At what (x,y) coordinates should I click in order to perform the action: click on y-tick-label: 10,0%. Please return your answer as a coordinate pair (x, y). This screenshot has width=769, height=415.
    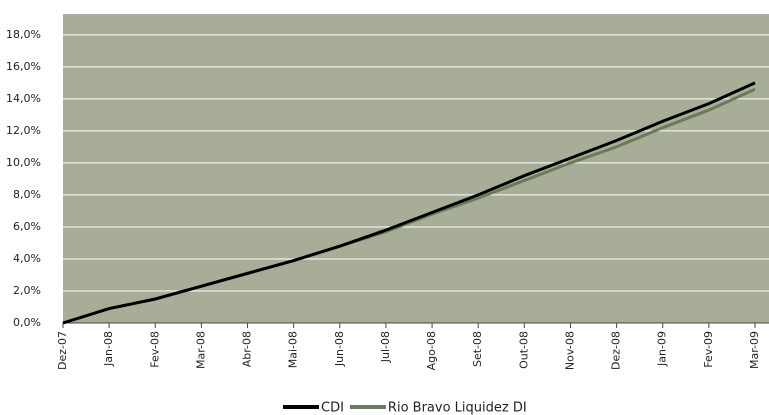
    Looking at the image, I should click on (23, 162).